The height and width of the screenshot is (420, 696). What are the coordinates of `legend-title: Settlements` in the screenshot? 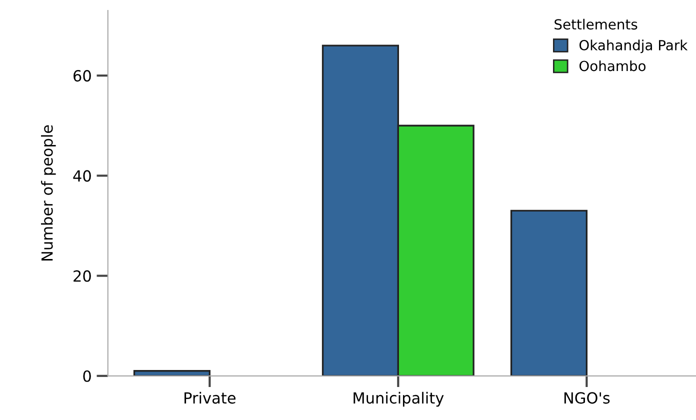 It's located at (596, 24).